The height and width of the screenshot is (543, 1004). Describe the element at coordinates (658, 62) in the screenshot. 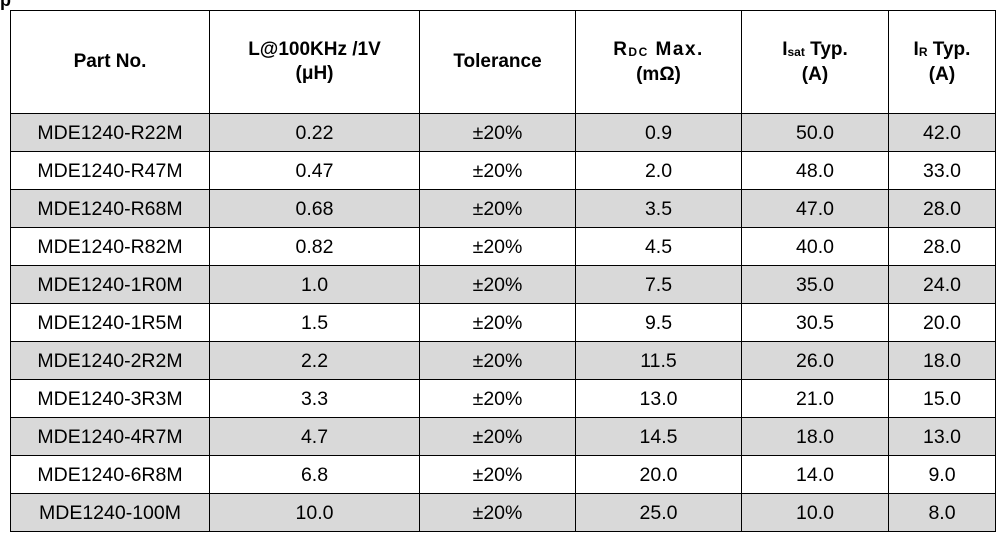

I see `header-rdc-max: RDC Max. (mΩ)` at that location.